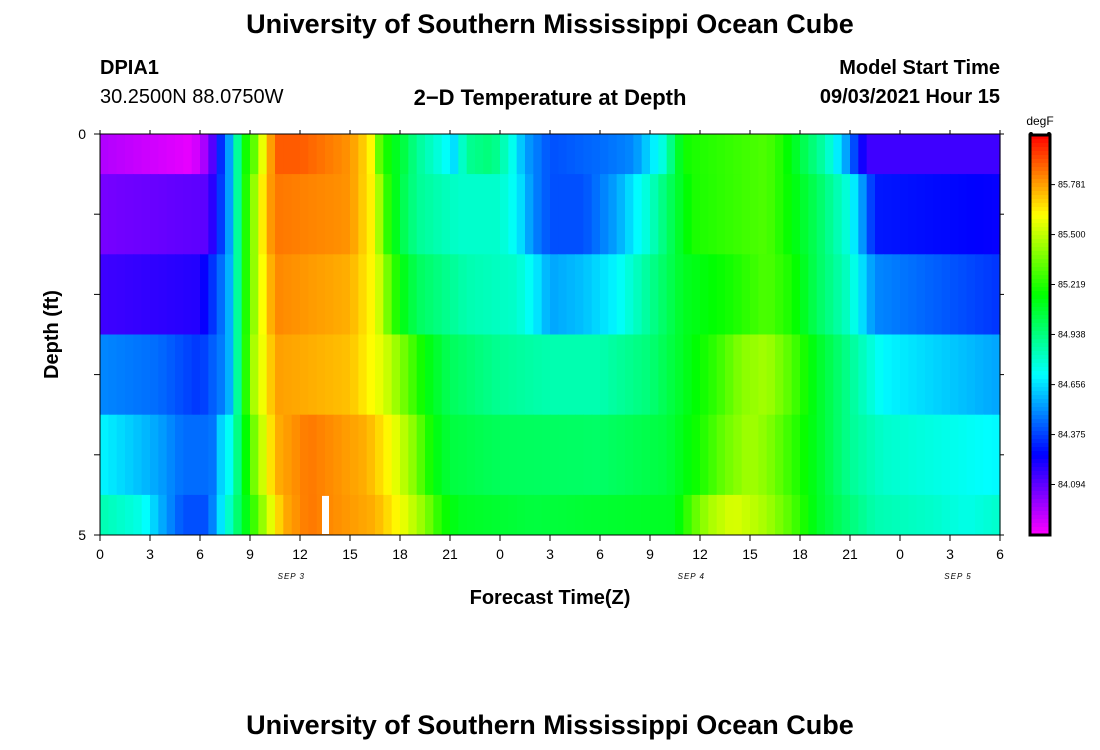 The width and height of the screenshot is (1100, 750). I want to click on x-tick-label: 18, so click(400, 554).